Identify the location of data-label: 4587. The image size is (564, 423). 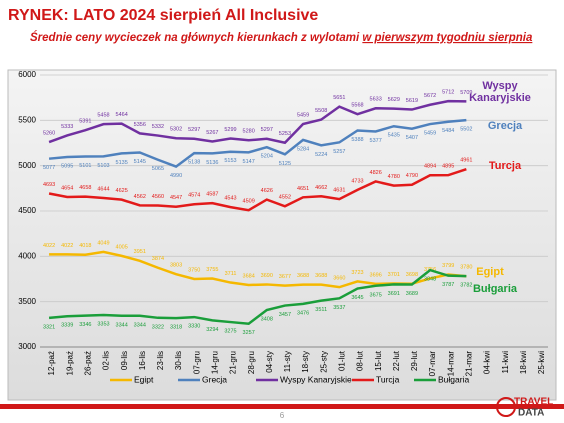
(212, 195).